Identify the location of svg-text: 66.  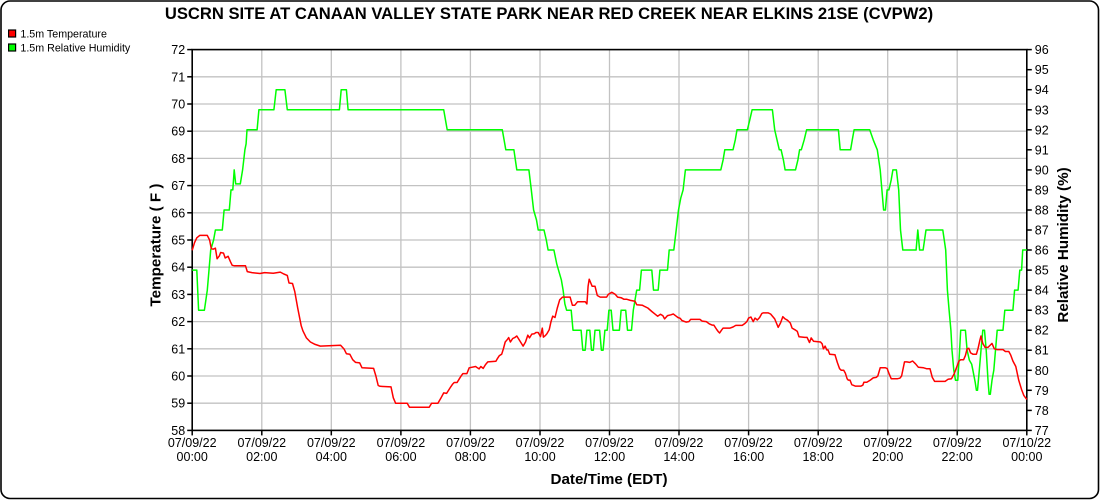
(178, 213).